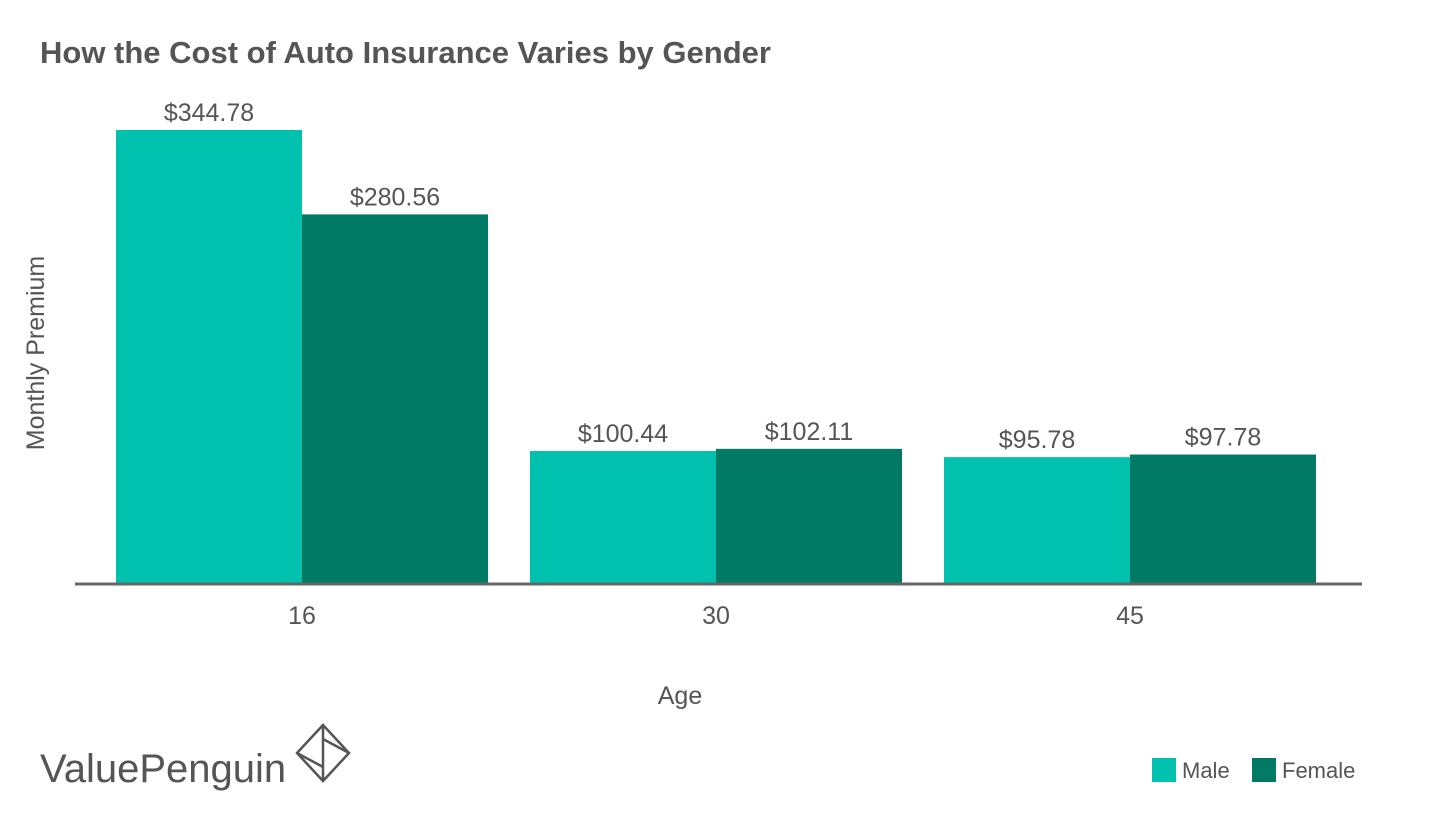  What do you see at coordinates (1130, 616) in the screenshot?
I see `x-tick-label-45: 45` at bounding box center [1130, 616].